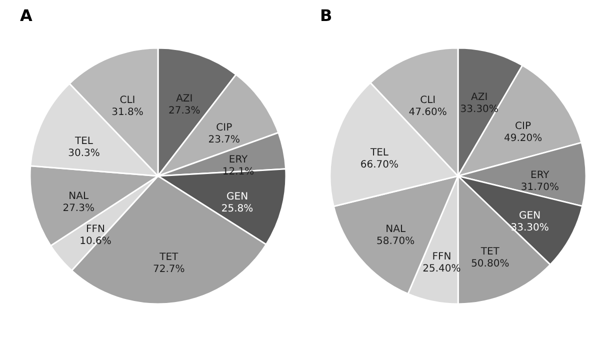 This screenshot has height=347, width=616. What do you see at coordinates (96, 242) in the screenshot?
I see `data-label: 10.6%` at bounding box center [96, 242].